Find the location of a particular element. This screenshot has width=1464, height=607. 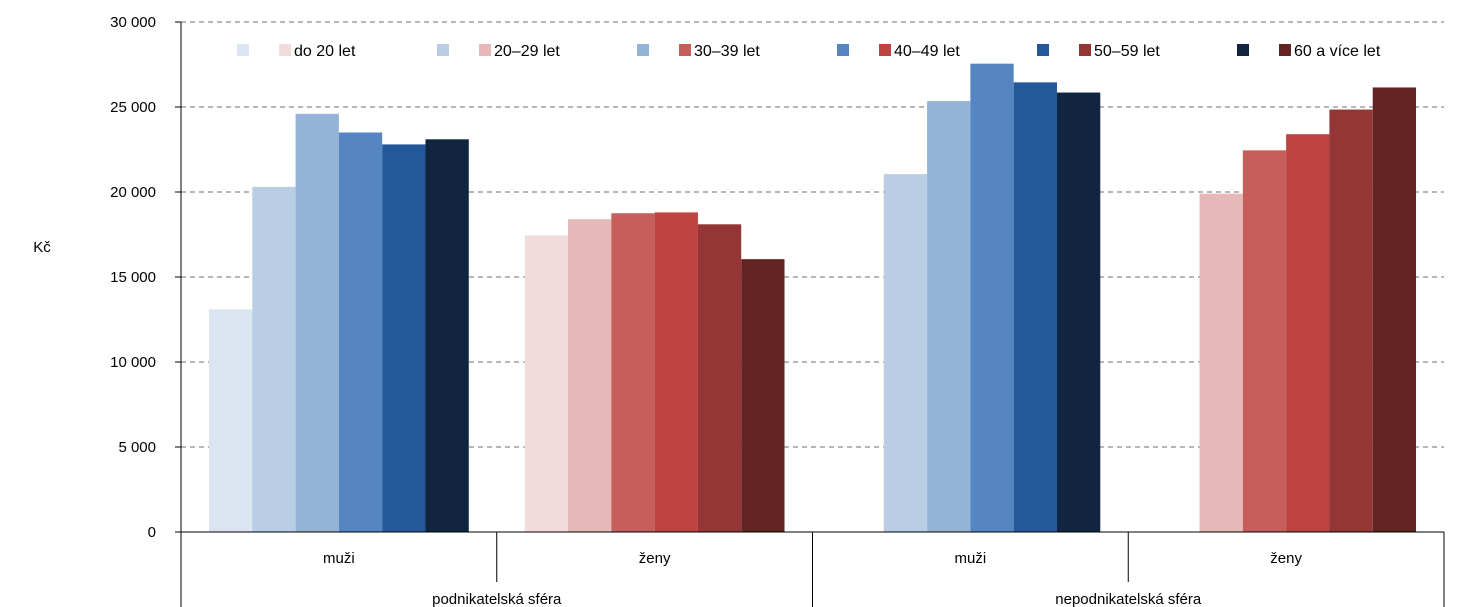

legend-label: 40–49 let is located at coordinates (927, 51).